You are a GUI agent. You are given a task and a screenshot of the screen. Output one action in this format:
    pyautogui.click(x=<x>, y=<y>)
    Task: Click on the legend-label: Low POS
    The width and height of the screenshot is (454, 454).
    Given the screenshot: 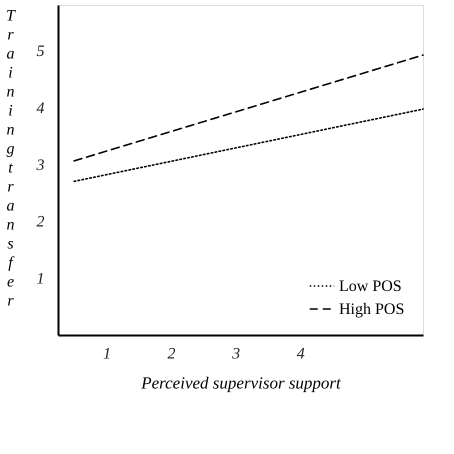 What is the action you would take?
    pyautogui.click(x=370, y=286)
    